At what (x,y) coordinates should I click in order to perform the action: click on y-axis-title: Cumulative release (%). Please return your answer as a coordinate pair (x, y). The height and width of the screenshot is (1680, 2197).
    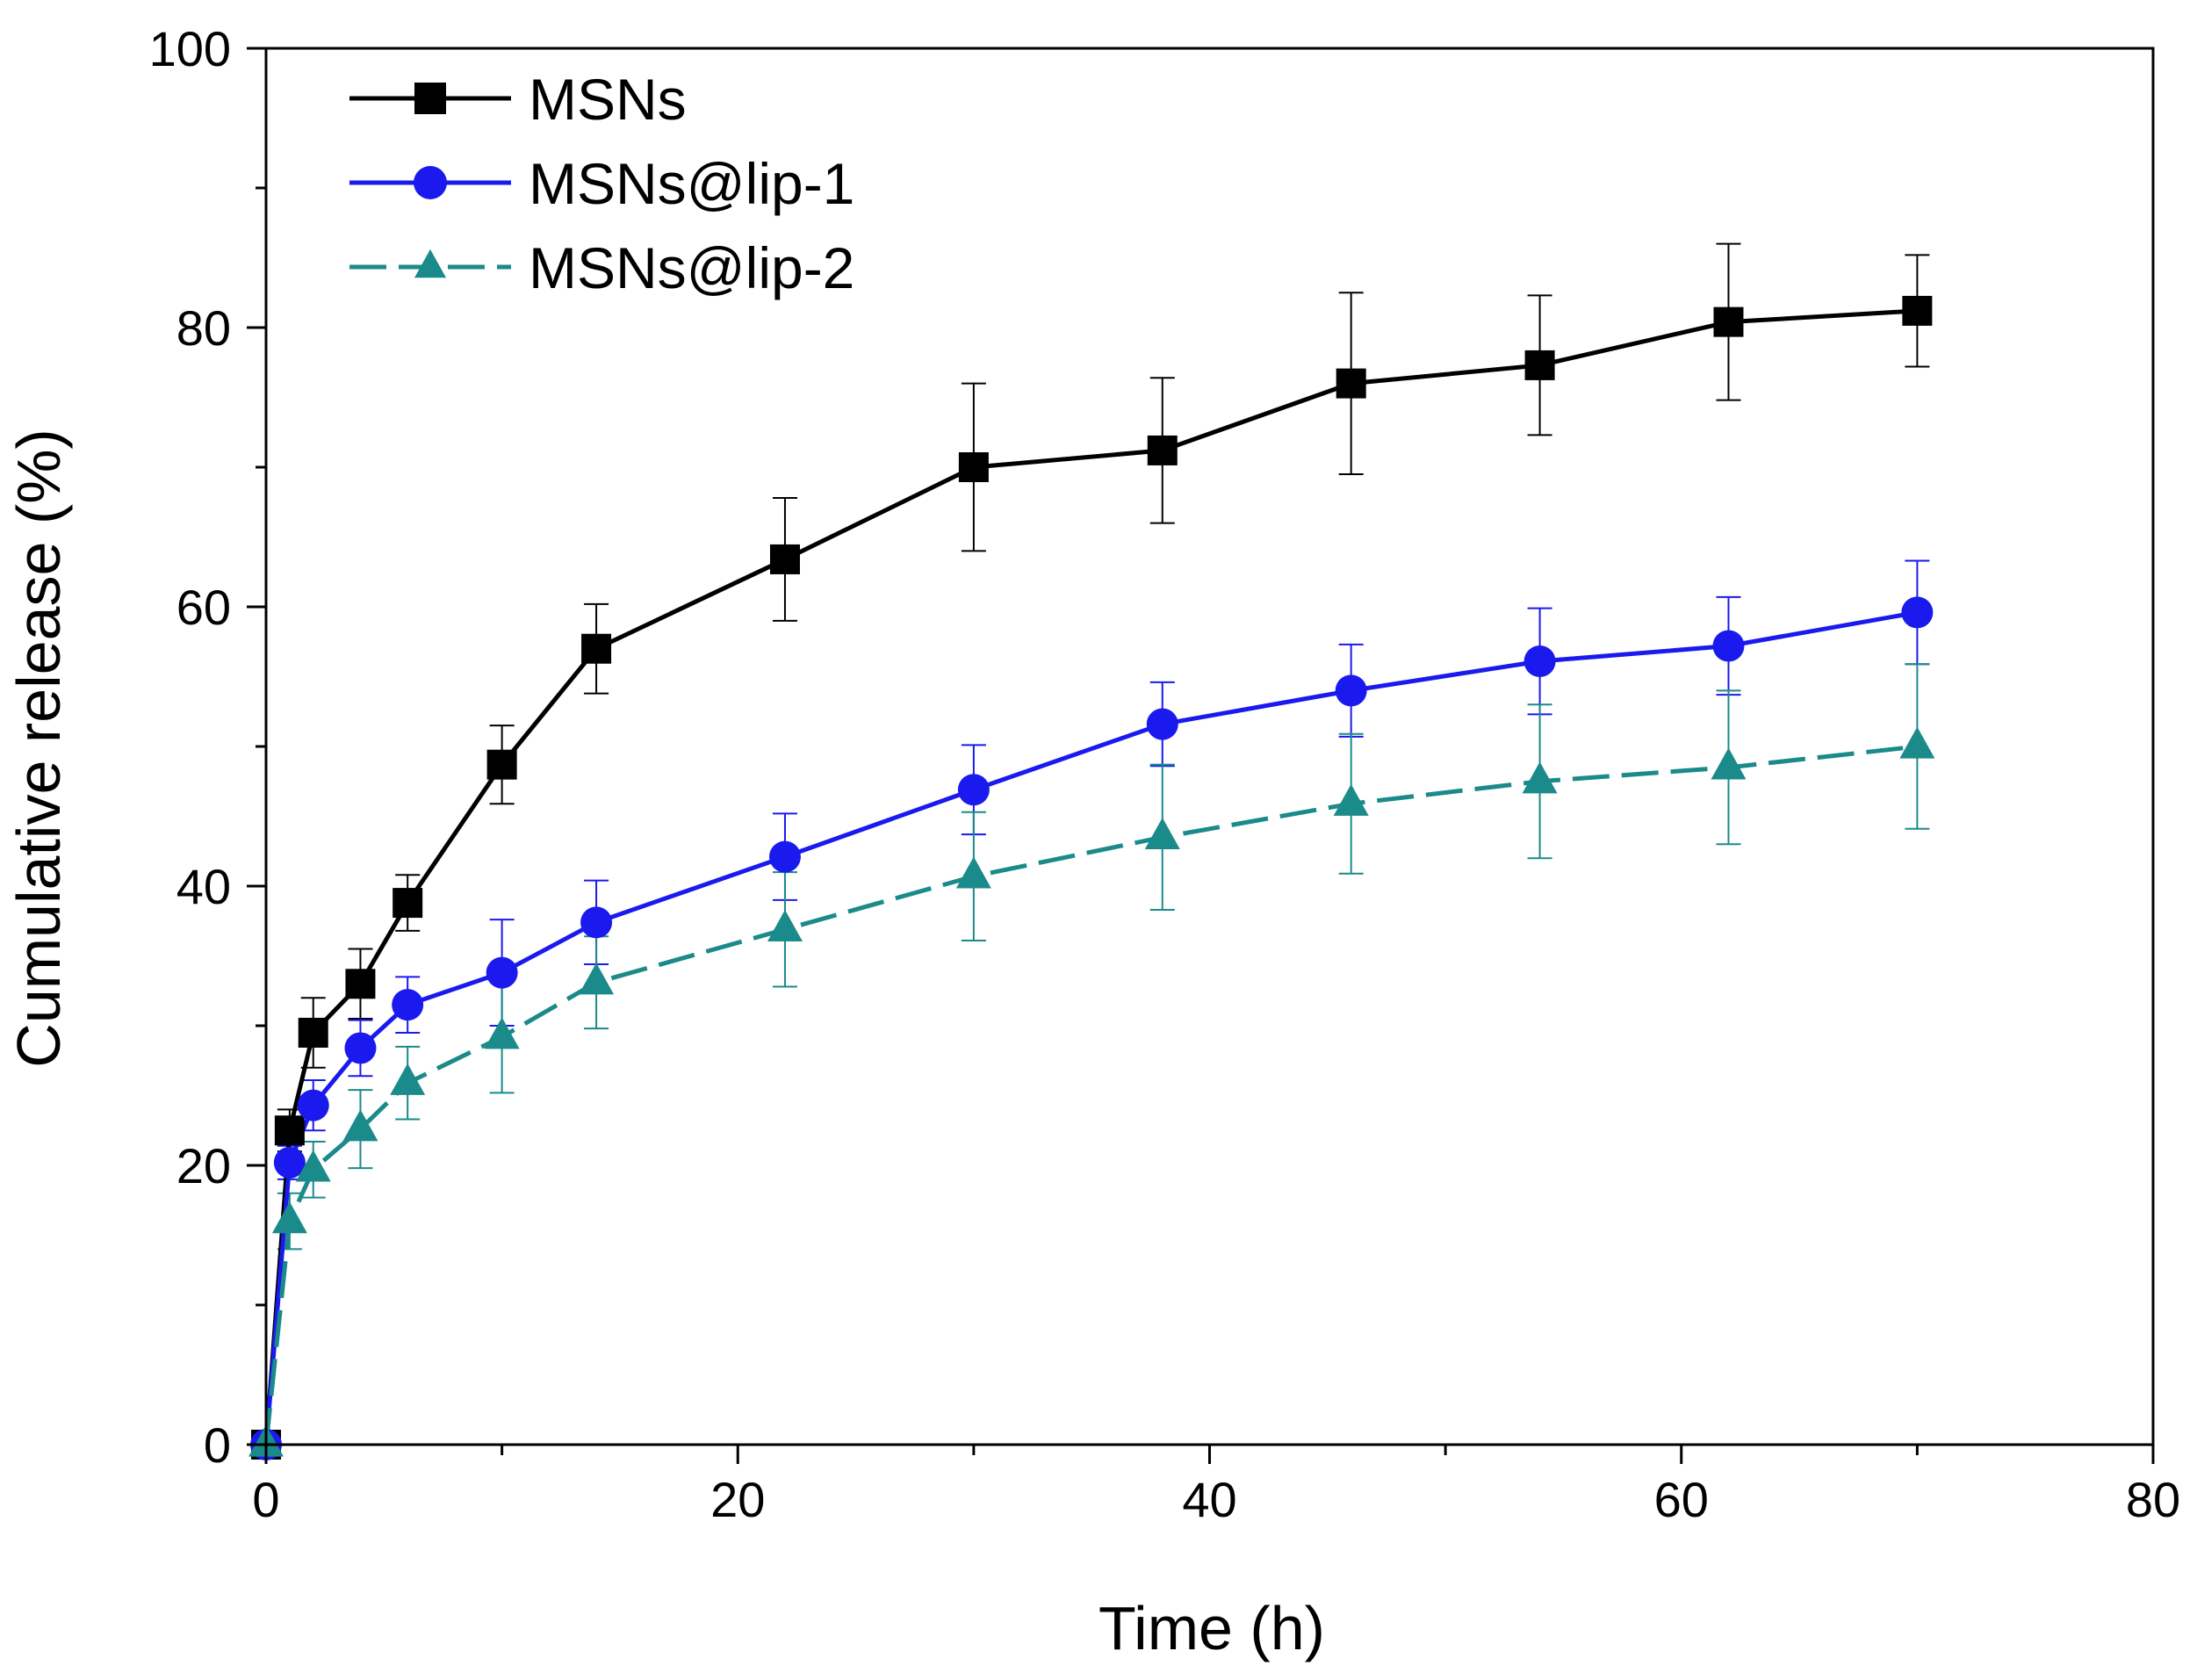
    Looking at the image, I should click on (38, 748).